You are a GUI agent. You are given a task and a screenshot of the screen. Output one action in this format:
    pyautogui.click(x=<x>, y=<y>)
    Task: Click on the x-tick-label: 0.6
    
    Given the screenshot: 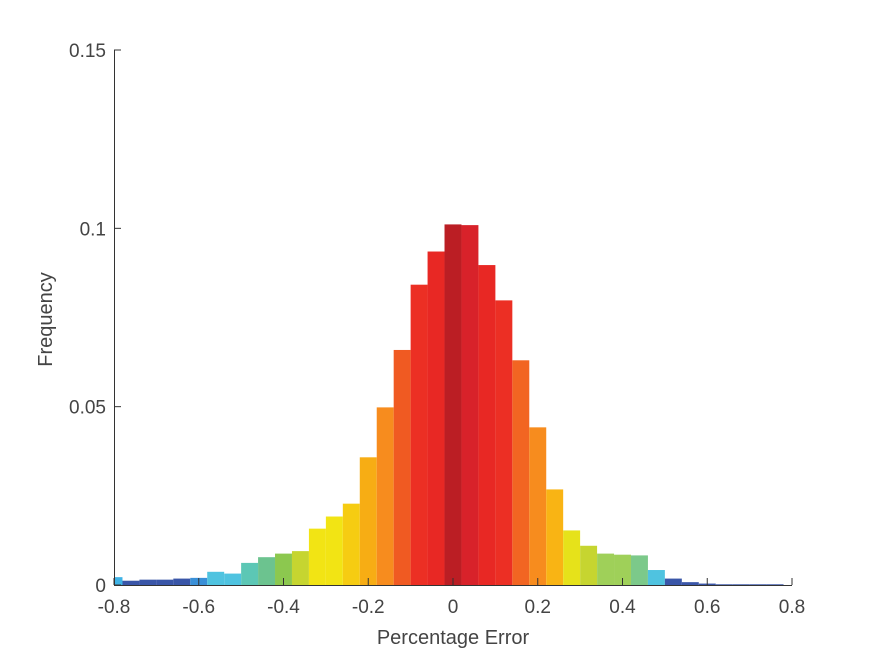 What is the action you would take?
    pyautogui.click(x=707, y=607)
    